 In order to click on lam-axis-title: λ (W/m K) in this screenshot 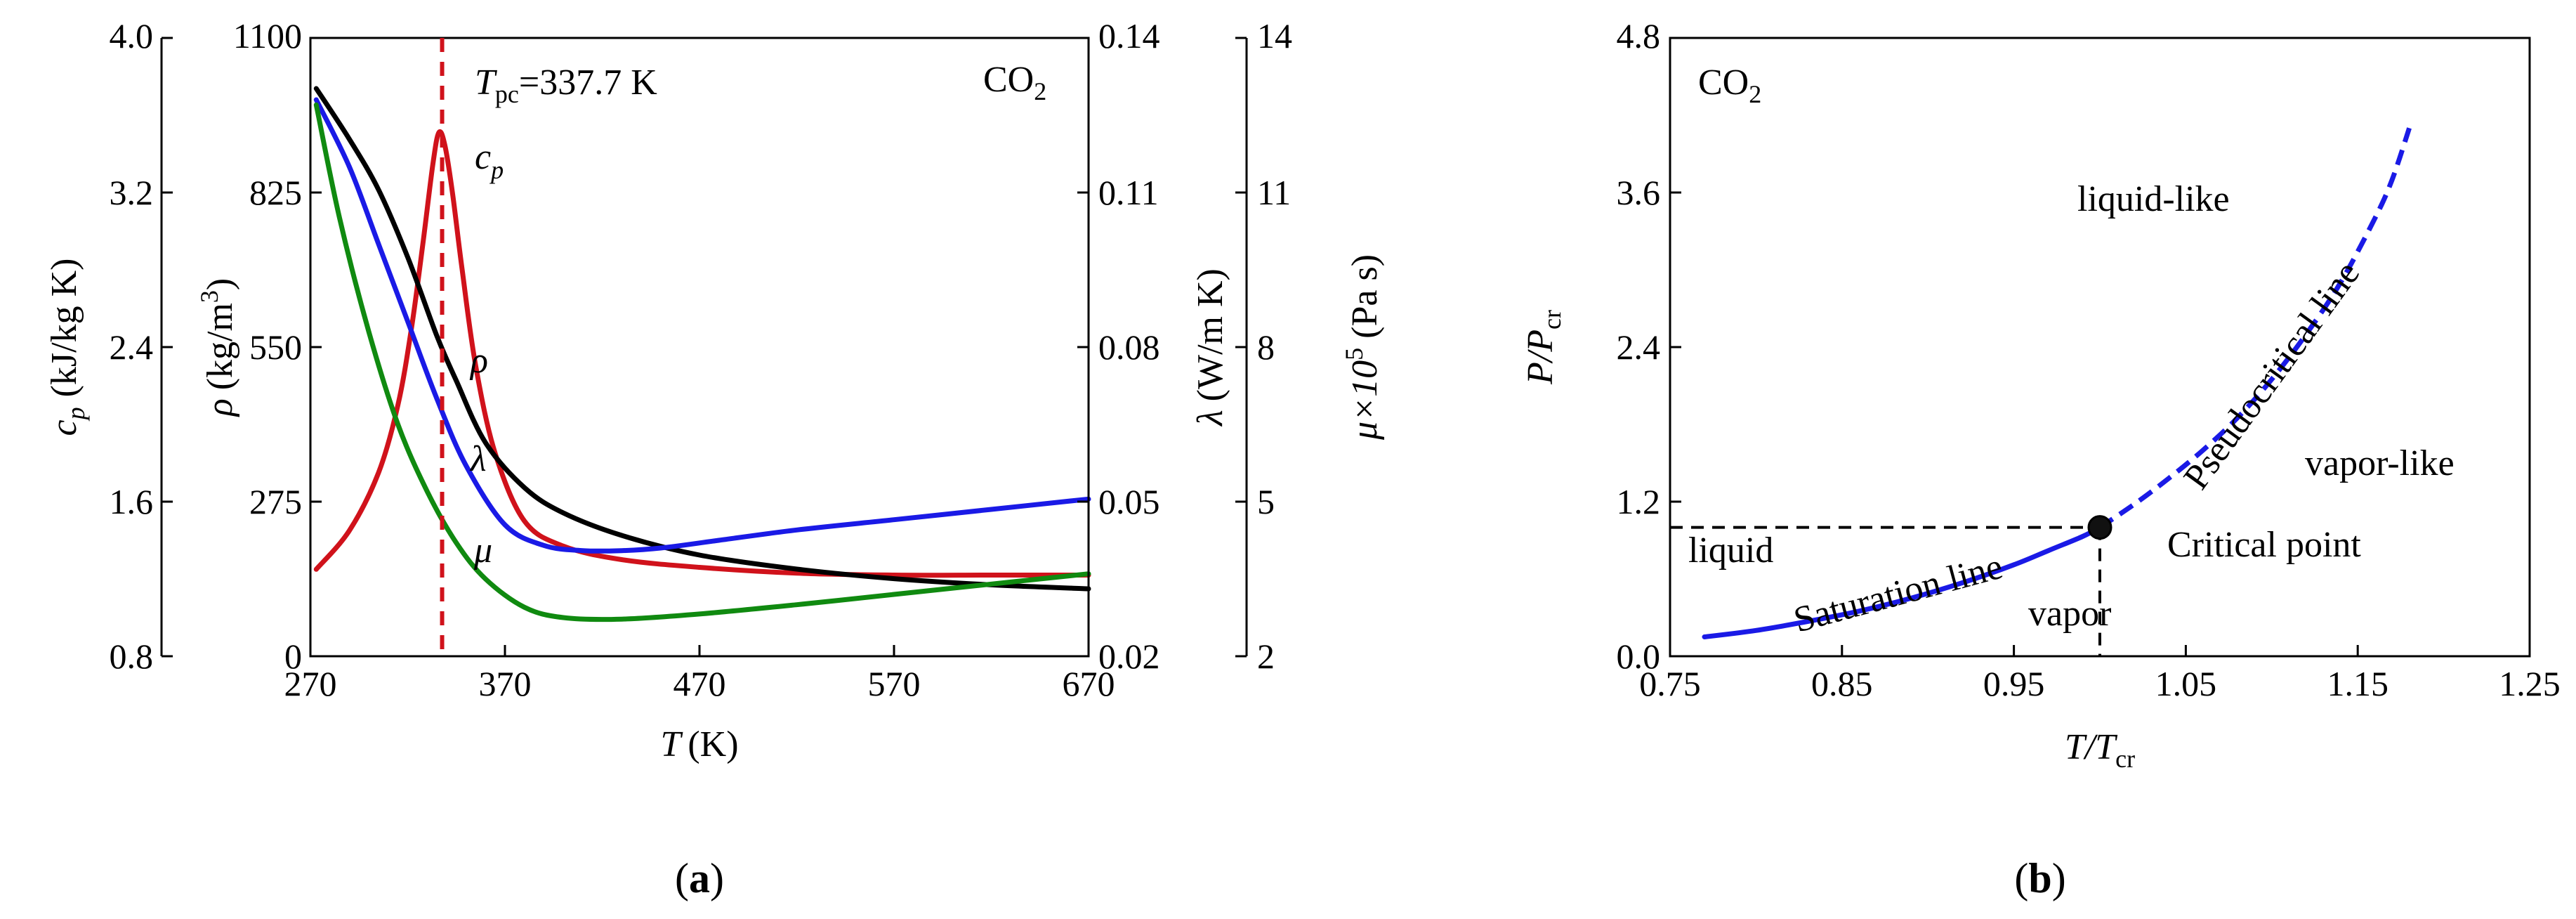, I will do `click(1210, 347)`.